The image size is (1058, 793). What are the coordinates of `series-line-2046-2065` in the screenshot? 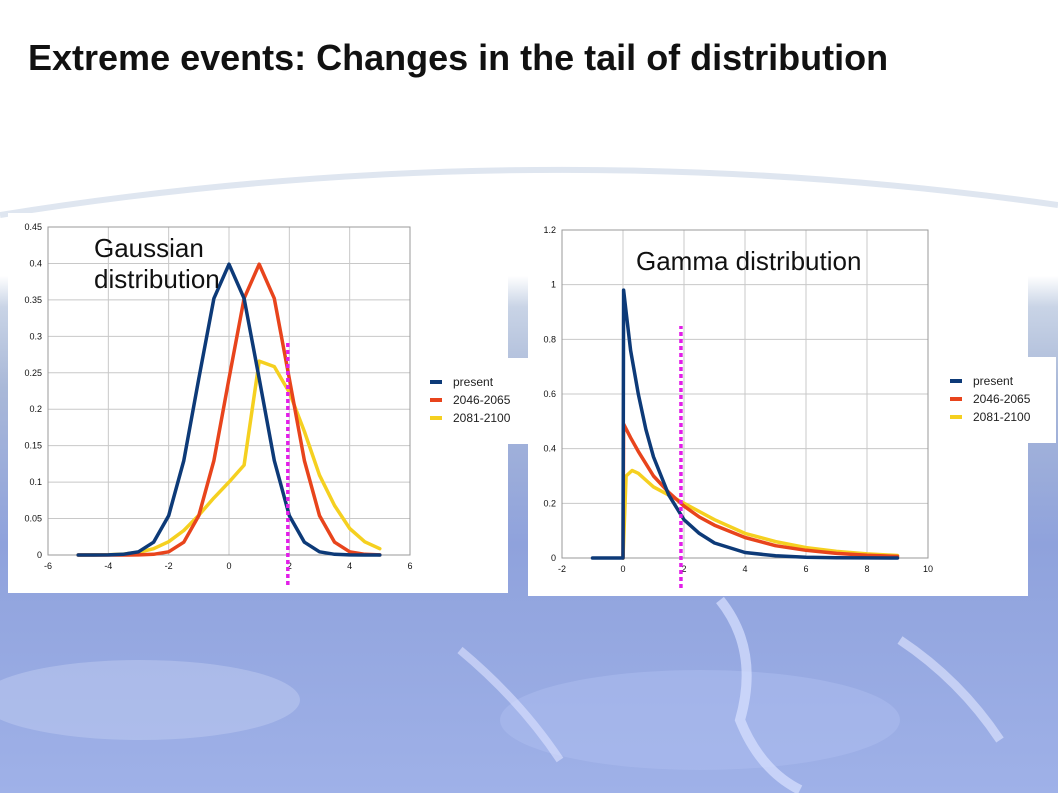 It's located at (760, 491).